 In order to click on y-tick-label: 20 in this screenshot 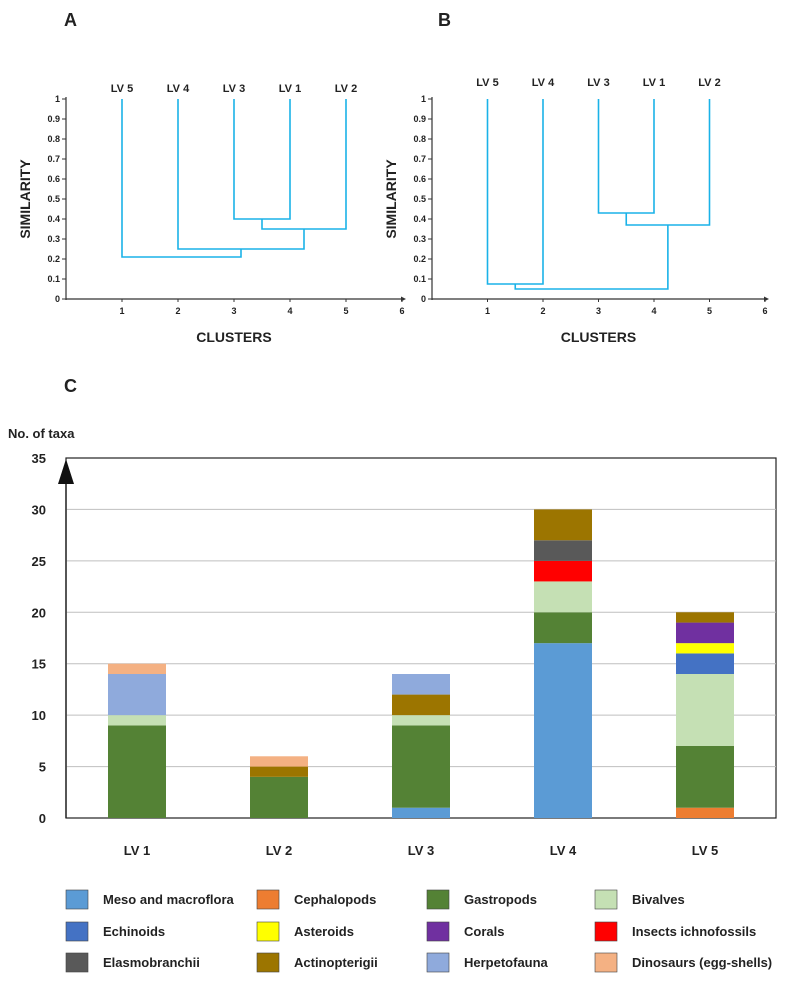, I will do `click(39, 612)`.